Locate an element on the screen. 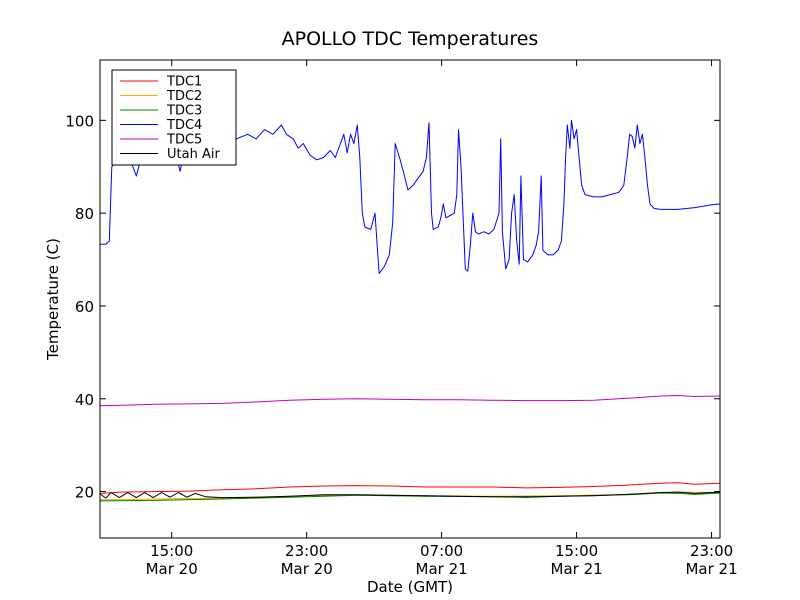  legend-label: TDC2 is located at coordinates (184, 96).